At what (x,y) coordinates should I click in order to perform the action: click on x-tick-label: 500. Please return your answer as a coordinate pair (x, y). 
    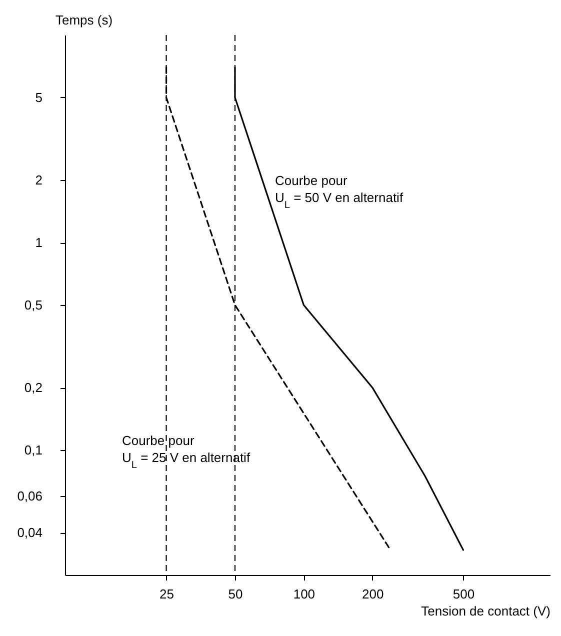
    Looking at the image, I should click on (463, 594).